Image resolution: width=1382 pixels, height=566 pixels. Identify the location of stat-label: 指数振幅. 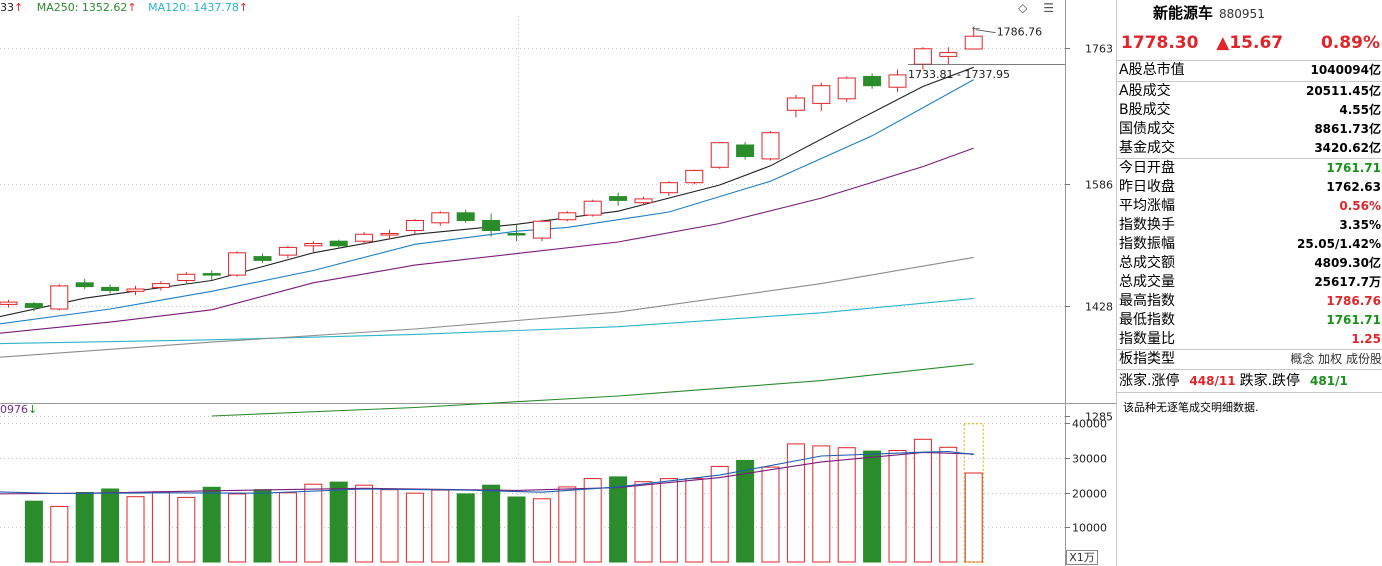
(1147, 244).